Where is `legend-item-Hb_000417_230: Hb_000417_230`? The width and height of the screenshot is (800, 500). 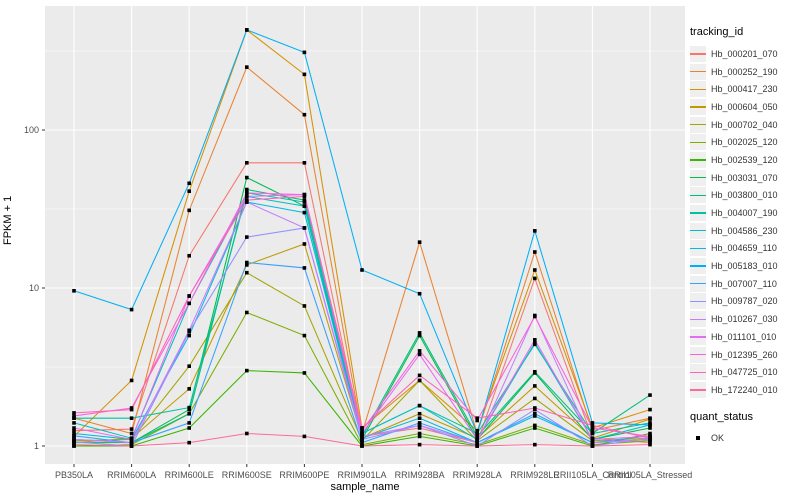 legend-item-Hb_000417_230: Hb_000417_230 is located at coordinates (745, 89).